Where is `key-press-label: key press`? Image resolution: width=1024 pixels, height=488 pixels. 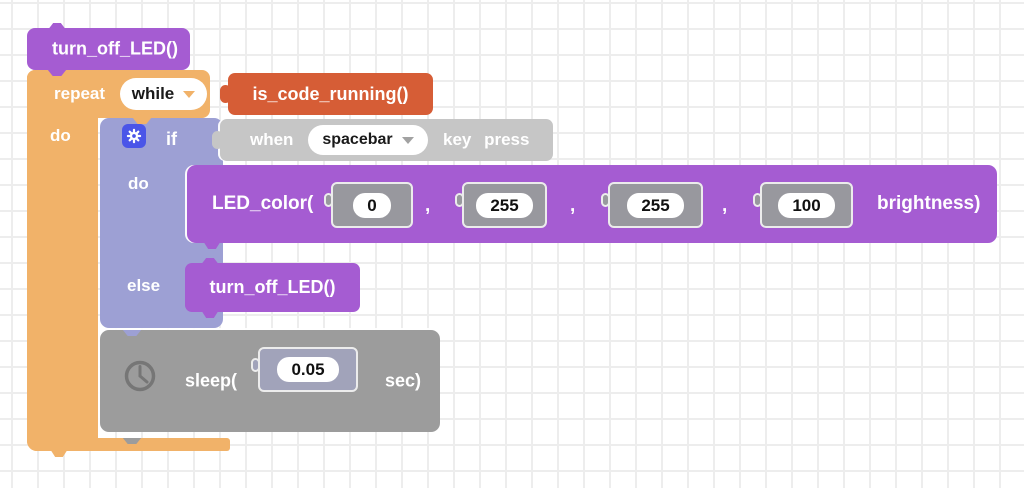
key-press-label: key press is located at coordinates (486, 139).